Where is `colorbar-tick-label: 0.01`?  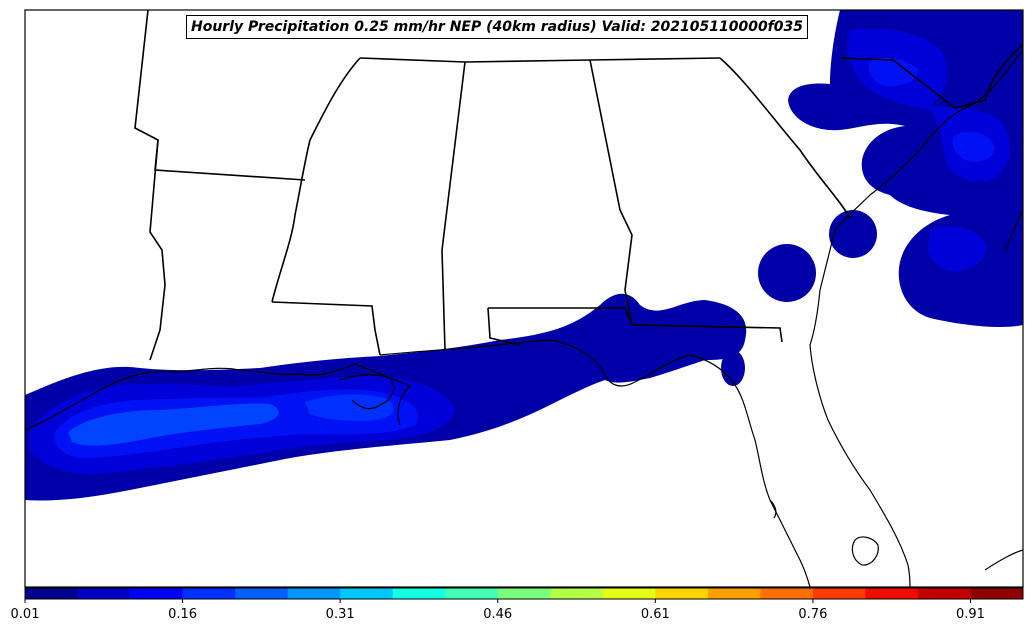 colorbar-tick-label: 0.01 is located at coordinates (25, 614).